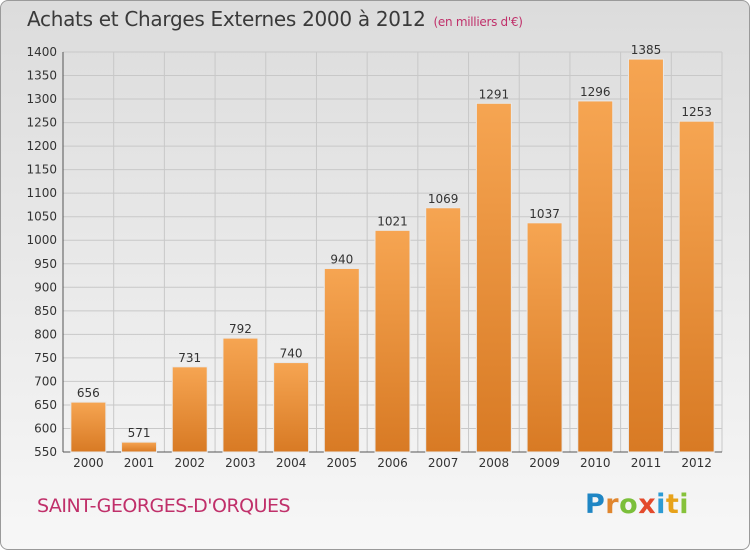 The width and height of the screenshot is (750, 550). Describe the element at coordinates (595, 92) in the screenshot. I see `data-label-2010: 1296` at that location.